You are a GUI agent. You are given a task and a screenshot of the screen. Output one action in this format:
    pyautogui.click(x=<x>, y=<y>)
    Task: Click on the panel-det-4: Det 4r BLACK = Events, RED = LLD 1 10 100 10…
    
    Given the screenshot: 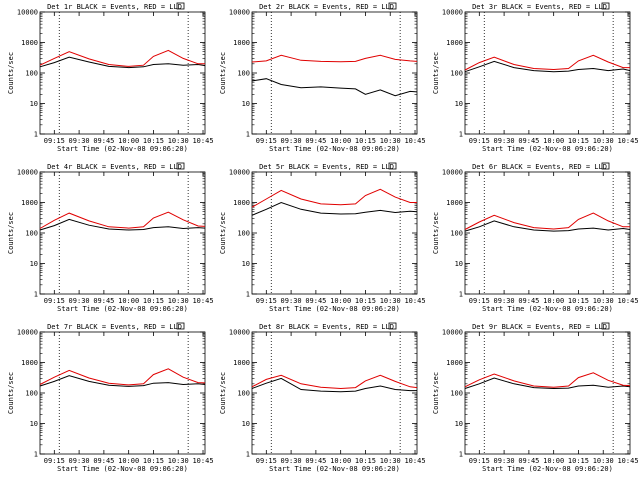 What is the action you would take?
    pyautogui.click(x=110, y=237)
    